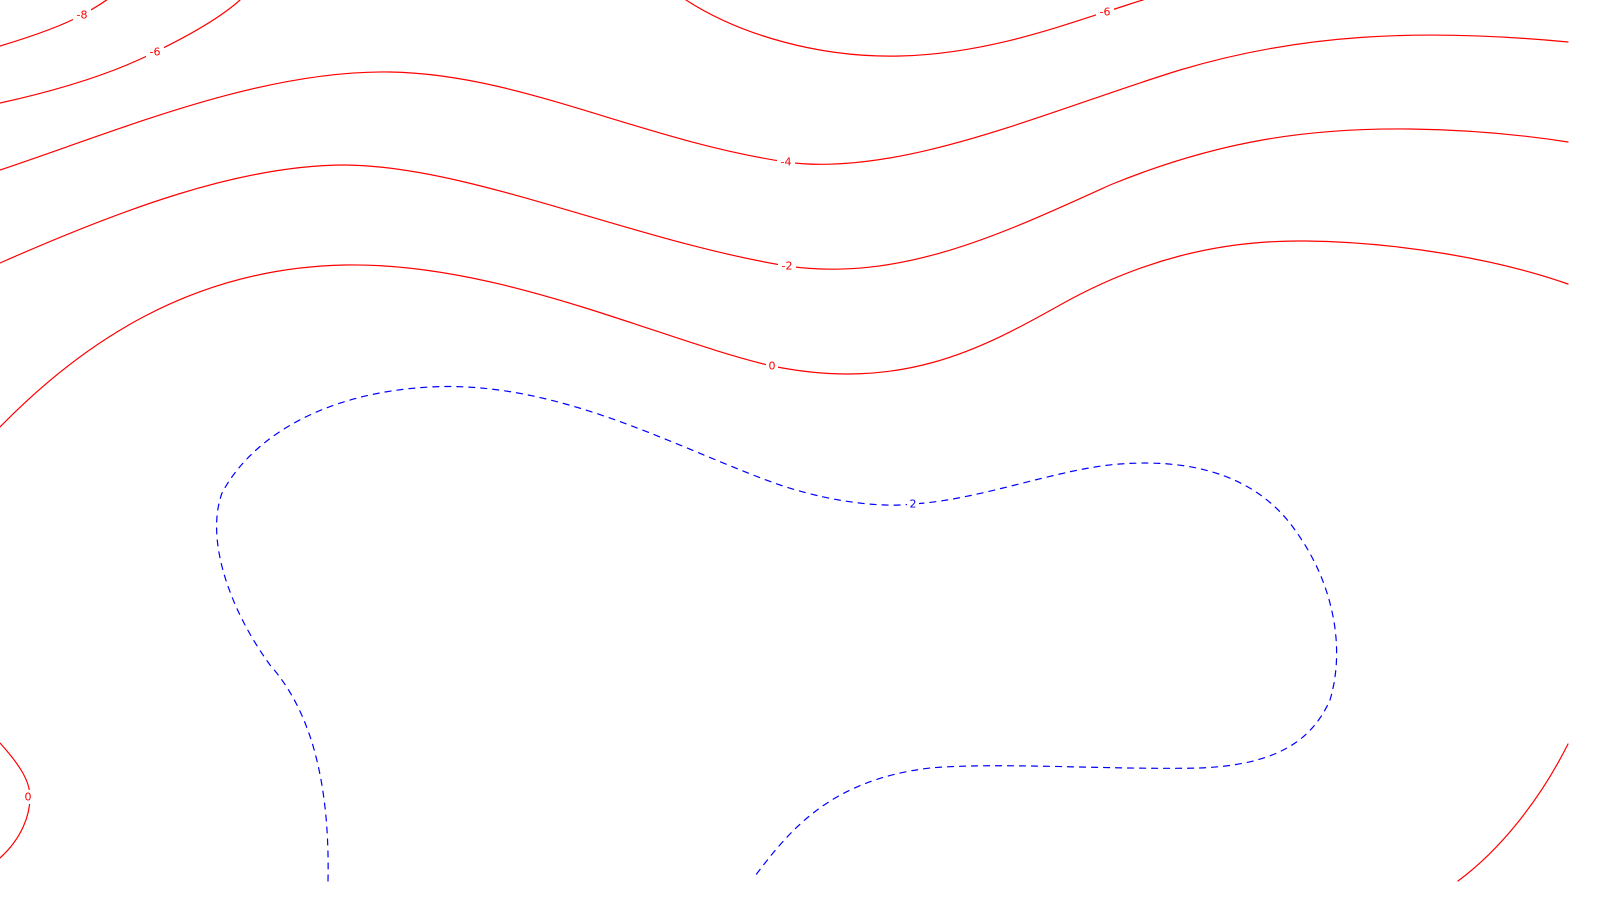 This screenshot has height=900, width=1600. I want to click on contour-label-bg-m6-a, so click(155, 52).